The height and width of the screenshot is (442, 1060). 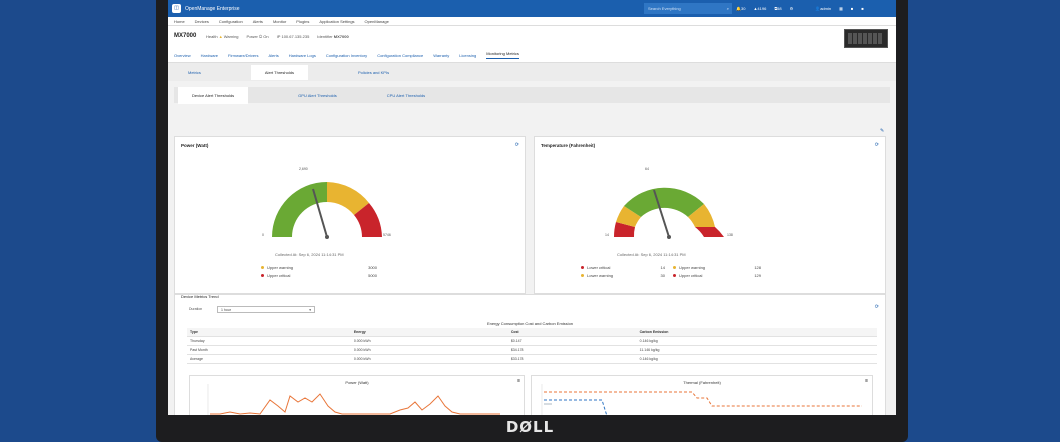 What do you see at coordinates (269, 332) in the screenshot?
I see `header-type: Type` at bounding box center [269, 332].